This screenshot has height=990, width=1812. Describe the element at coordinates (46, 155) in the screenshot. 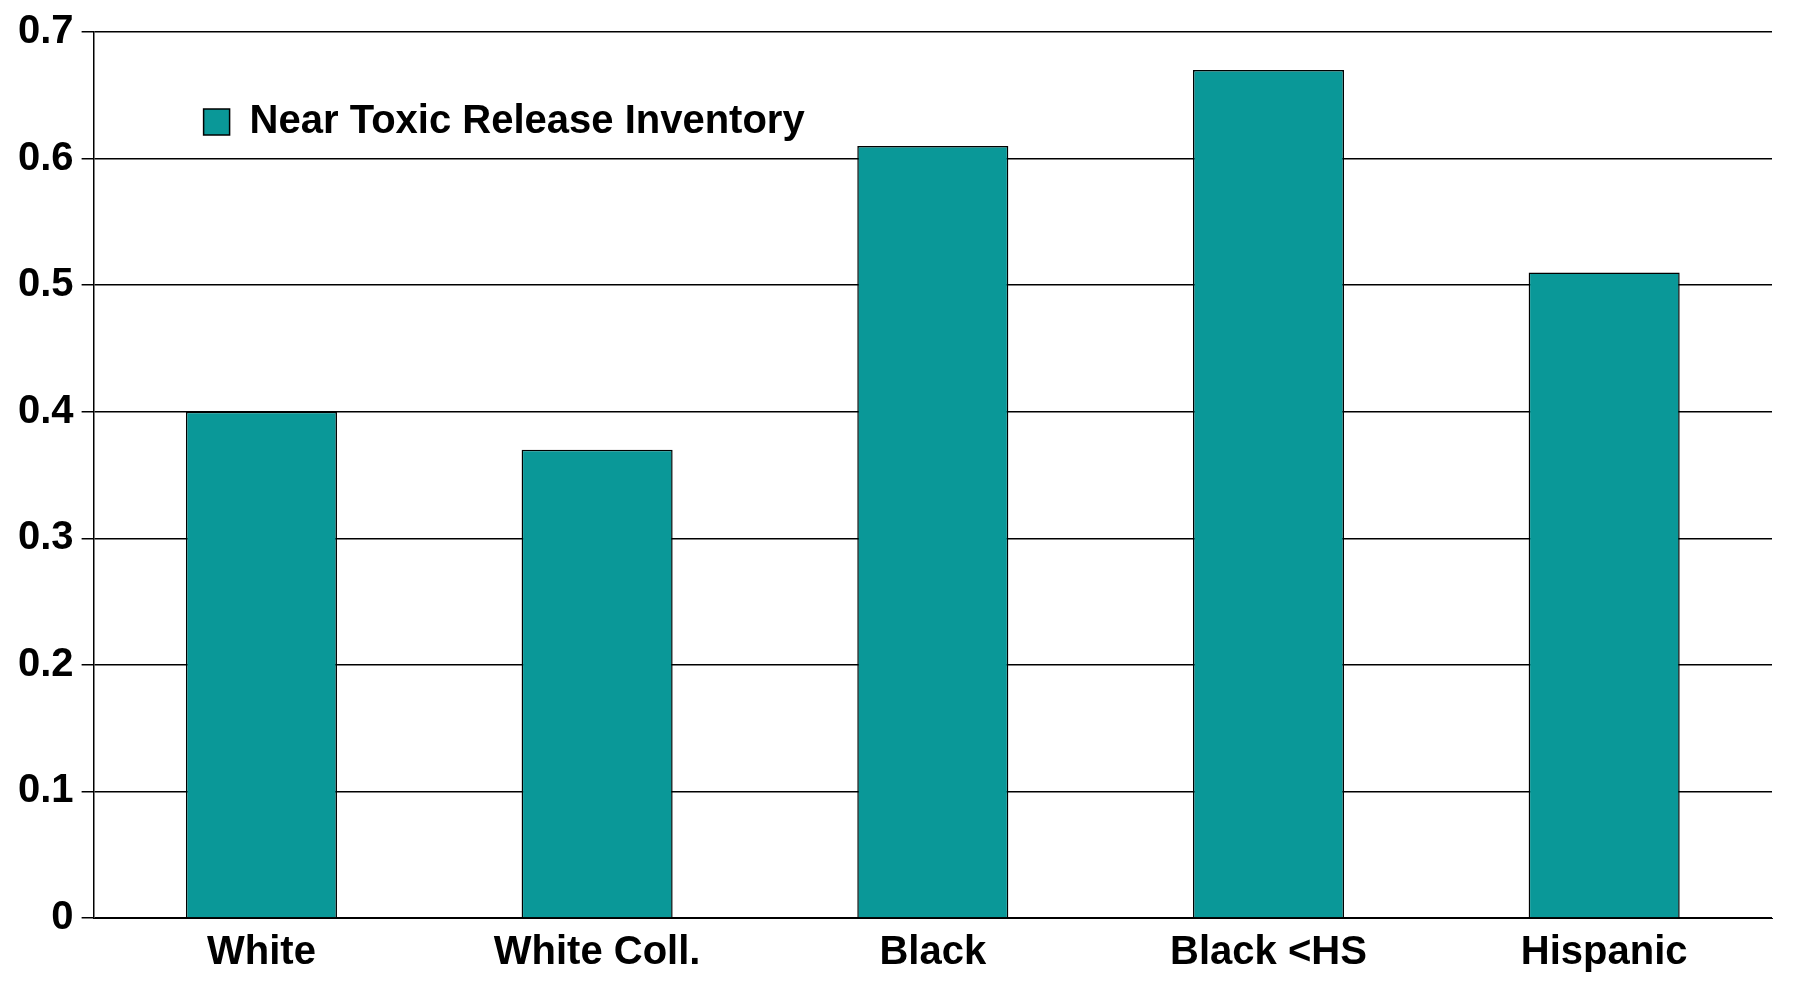

I see `y-tick-label: 0.6` at that location.